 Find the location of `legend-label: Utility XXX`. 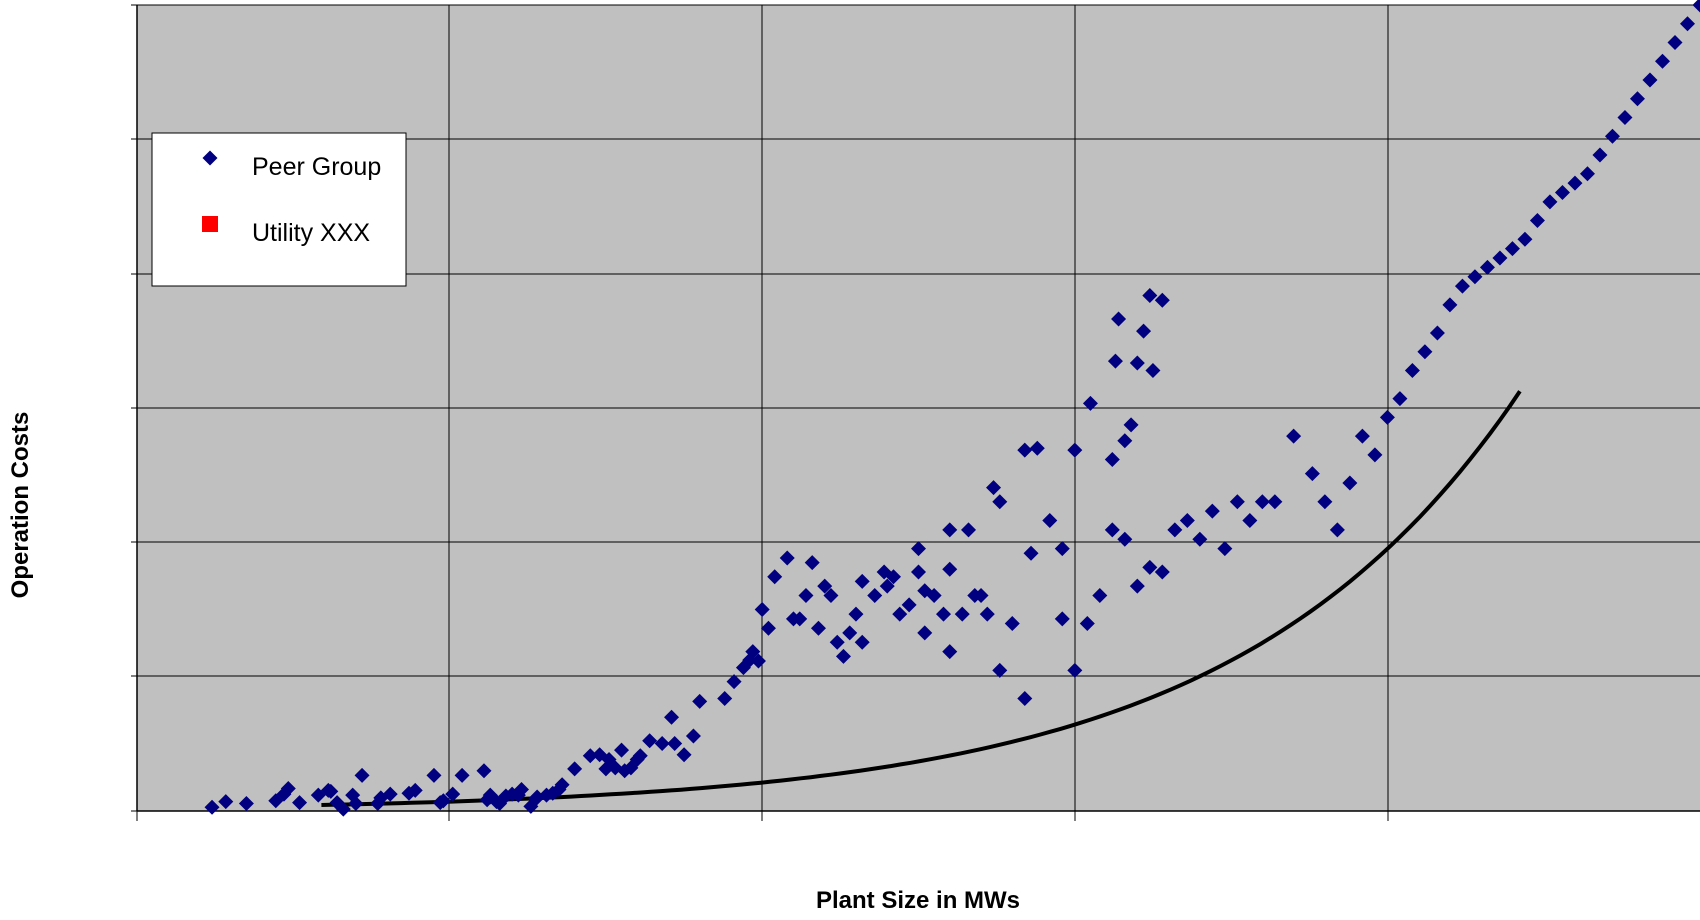

legend-label: Utility XXX is located at coordinates (311, 233).